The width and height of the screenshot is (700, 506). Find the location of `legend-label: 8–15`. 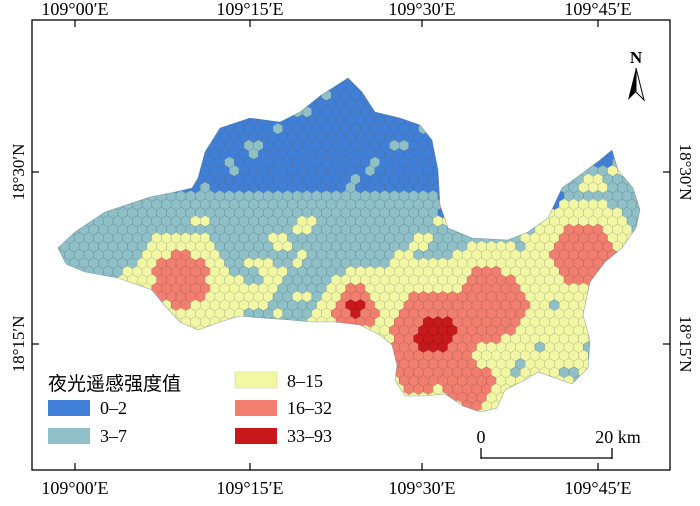

legend-label: 8–15 is located at coordinates (305, 381).